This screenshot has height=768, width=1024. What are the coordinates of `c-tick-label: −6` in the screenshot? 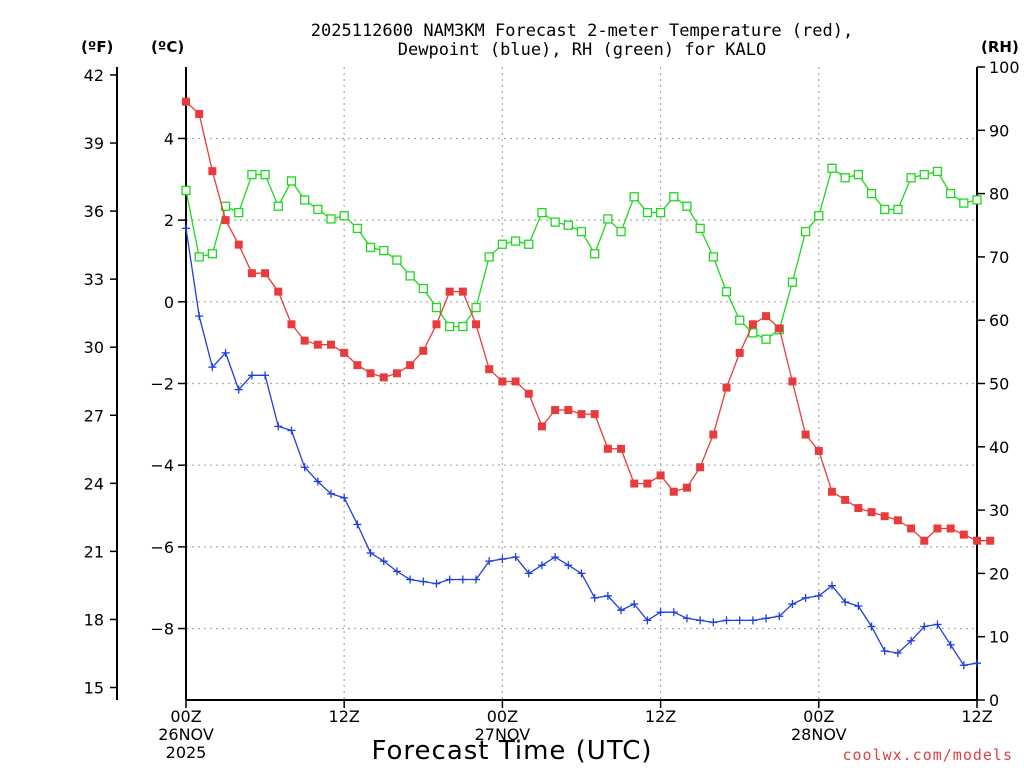 It's located at (162, 547).